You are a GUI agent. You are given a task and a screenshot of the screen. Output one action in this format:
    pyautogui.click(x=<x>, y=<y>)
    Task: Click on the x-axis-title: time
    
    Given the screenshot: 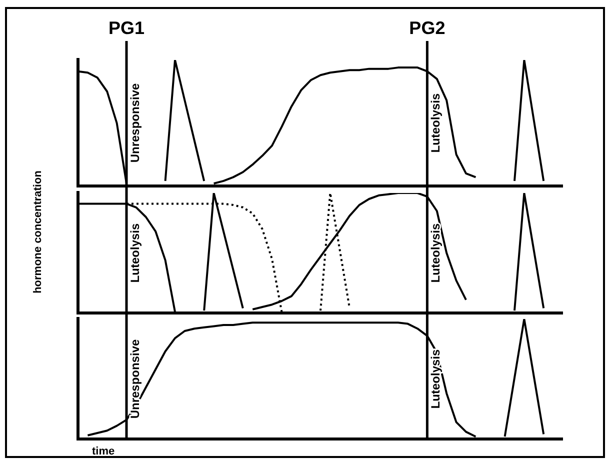 What is the action you would take?
    pyautogui.click(x=103, y=452)
    